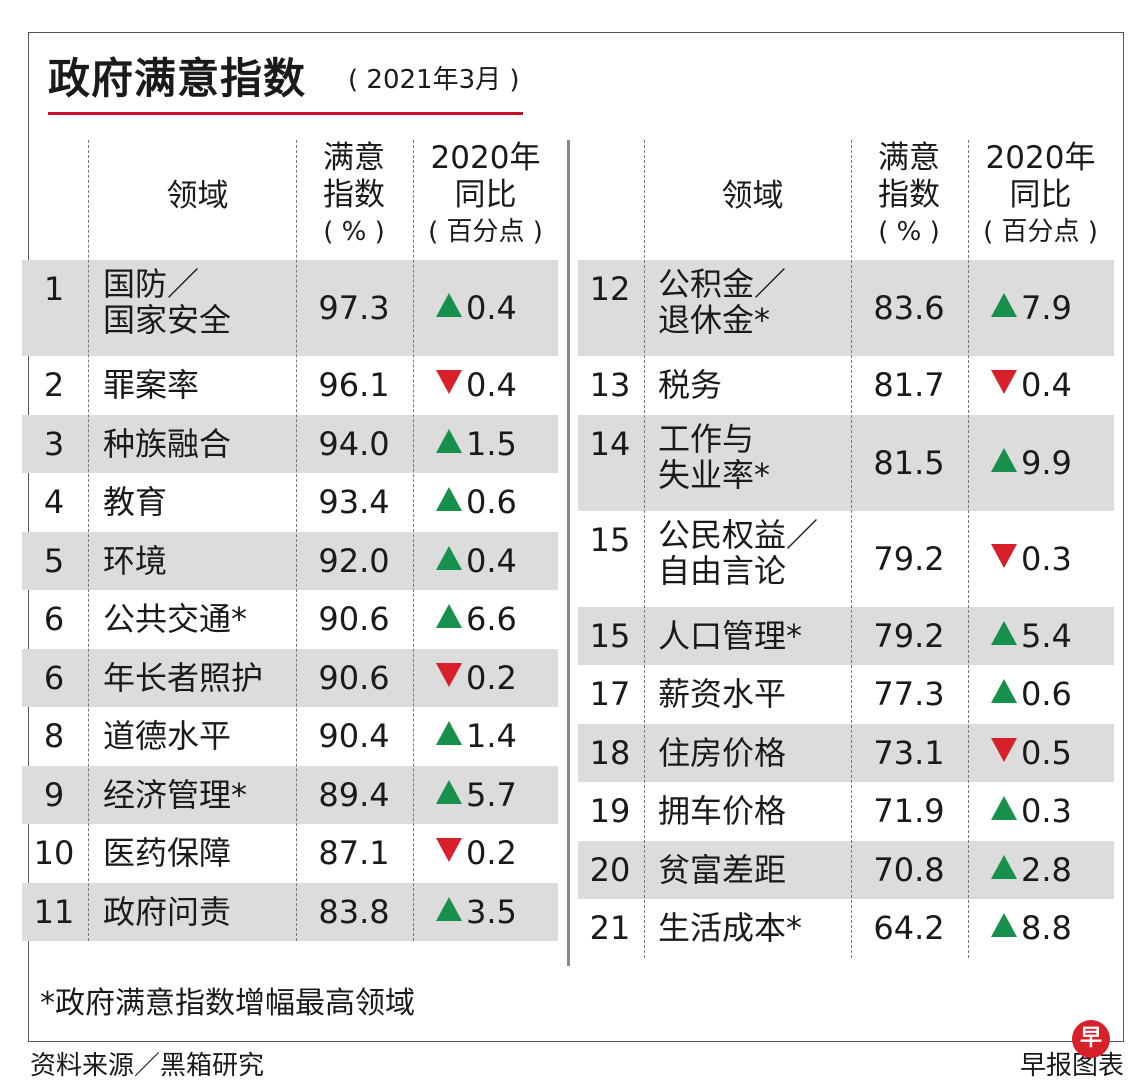  I want to click on table-row: 19 拥车价格 71.9 0.3, so click(846, 811).